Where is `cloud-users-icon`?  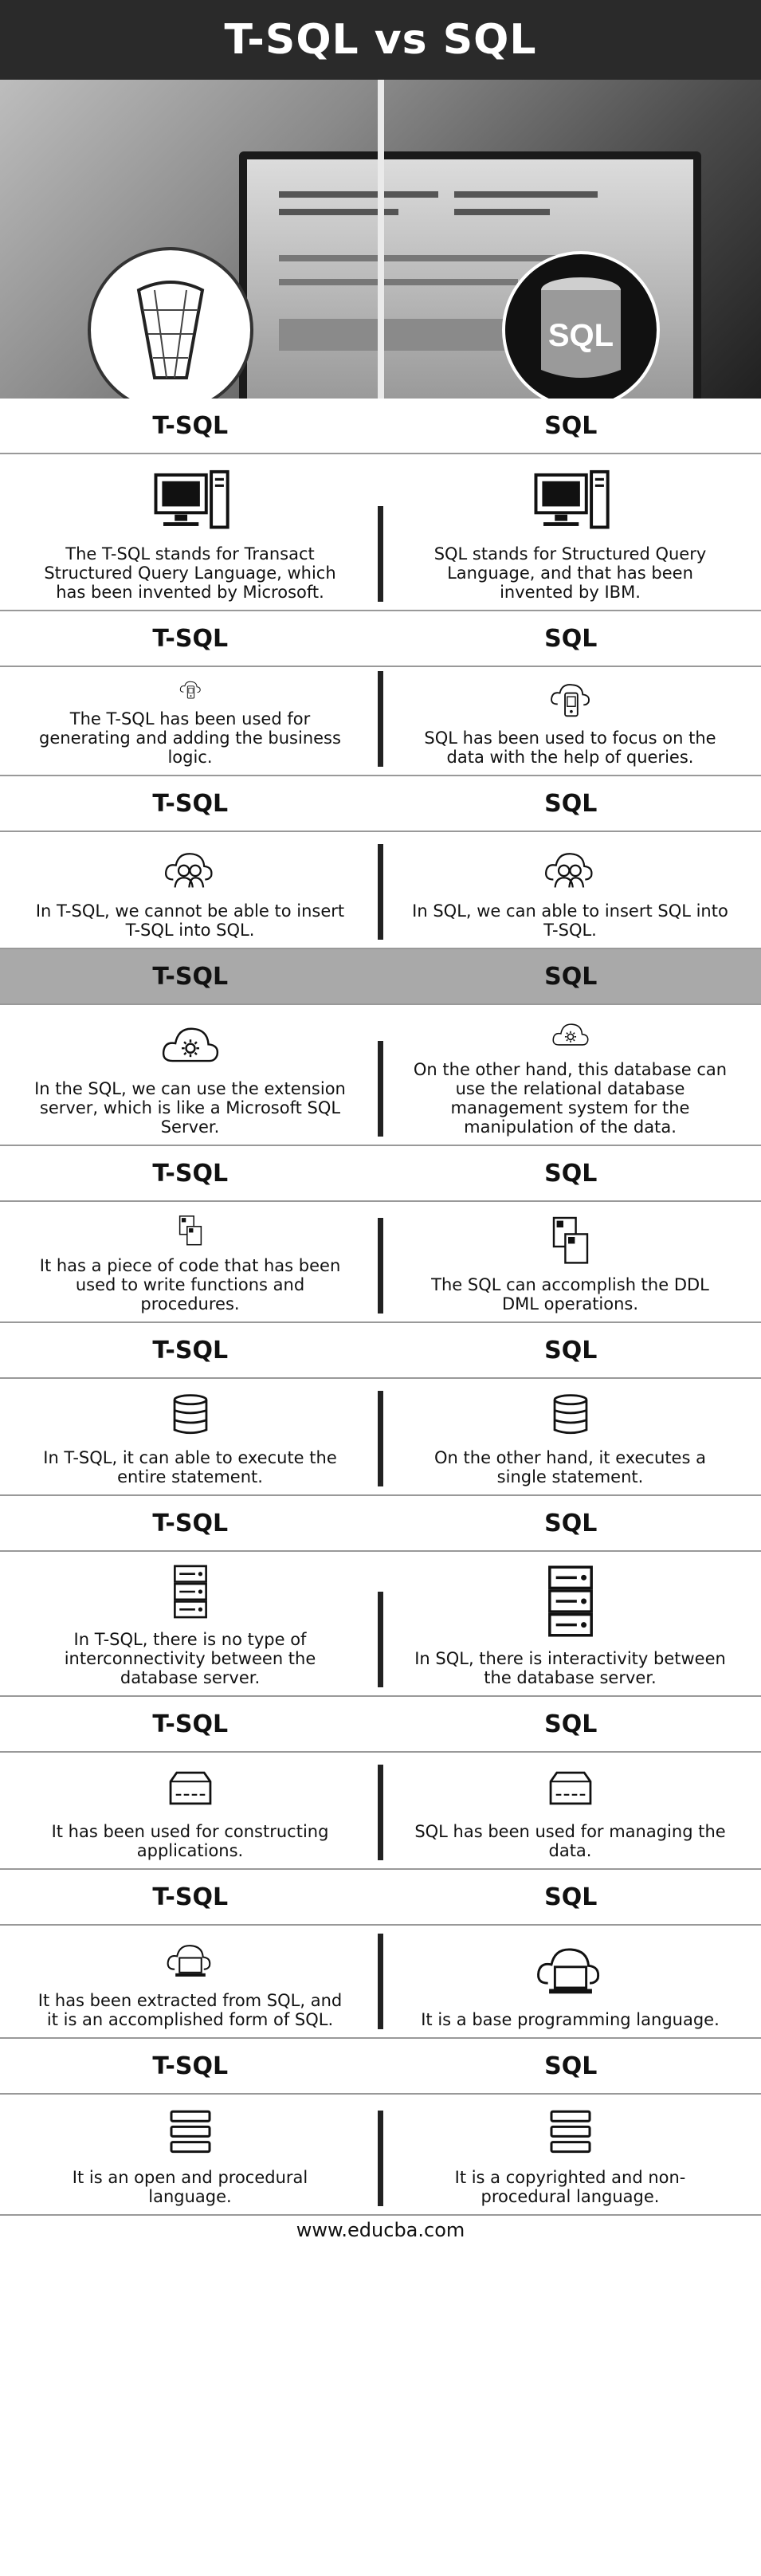
cloud-users-icon is located at coordinates (188, 870).